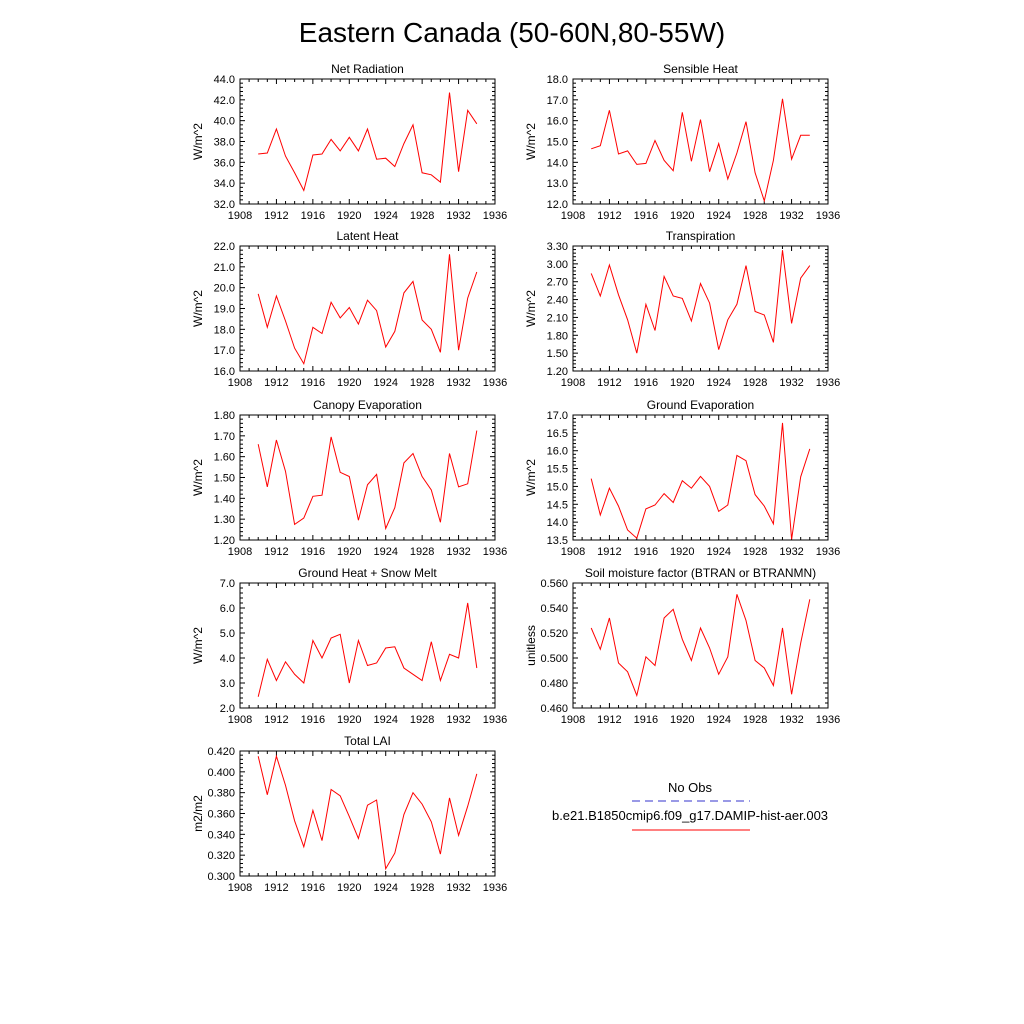 The image size is (1024, 1024). What do you see at coordinates (221, 877) in the screenshot?
I see `y-tick-label: 0.300` at bounding box center [221, 877].